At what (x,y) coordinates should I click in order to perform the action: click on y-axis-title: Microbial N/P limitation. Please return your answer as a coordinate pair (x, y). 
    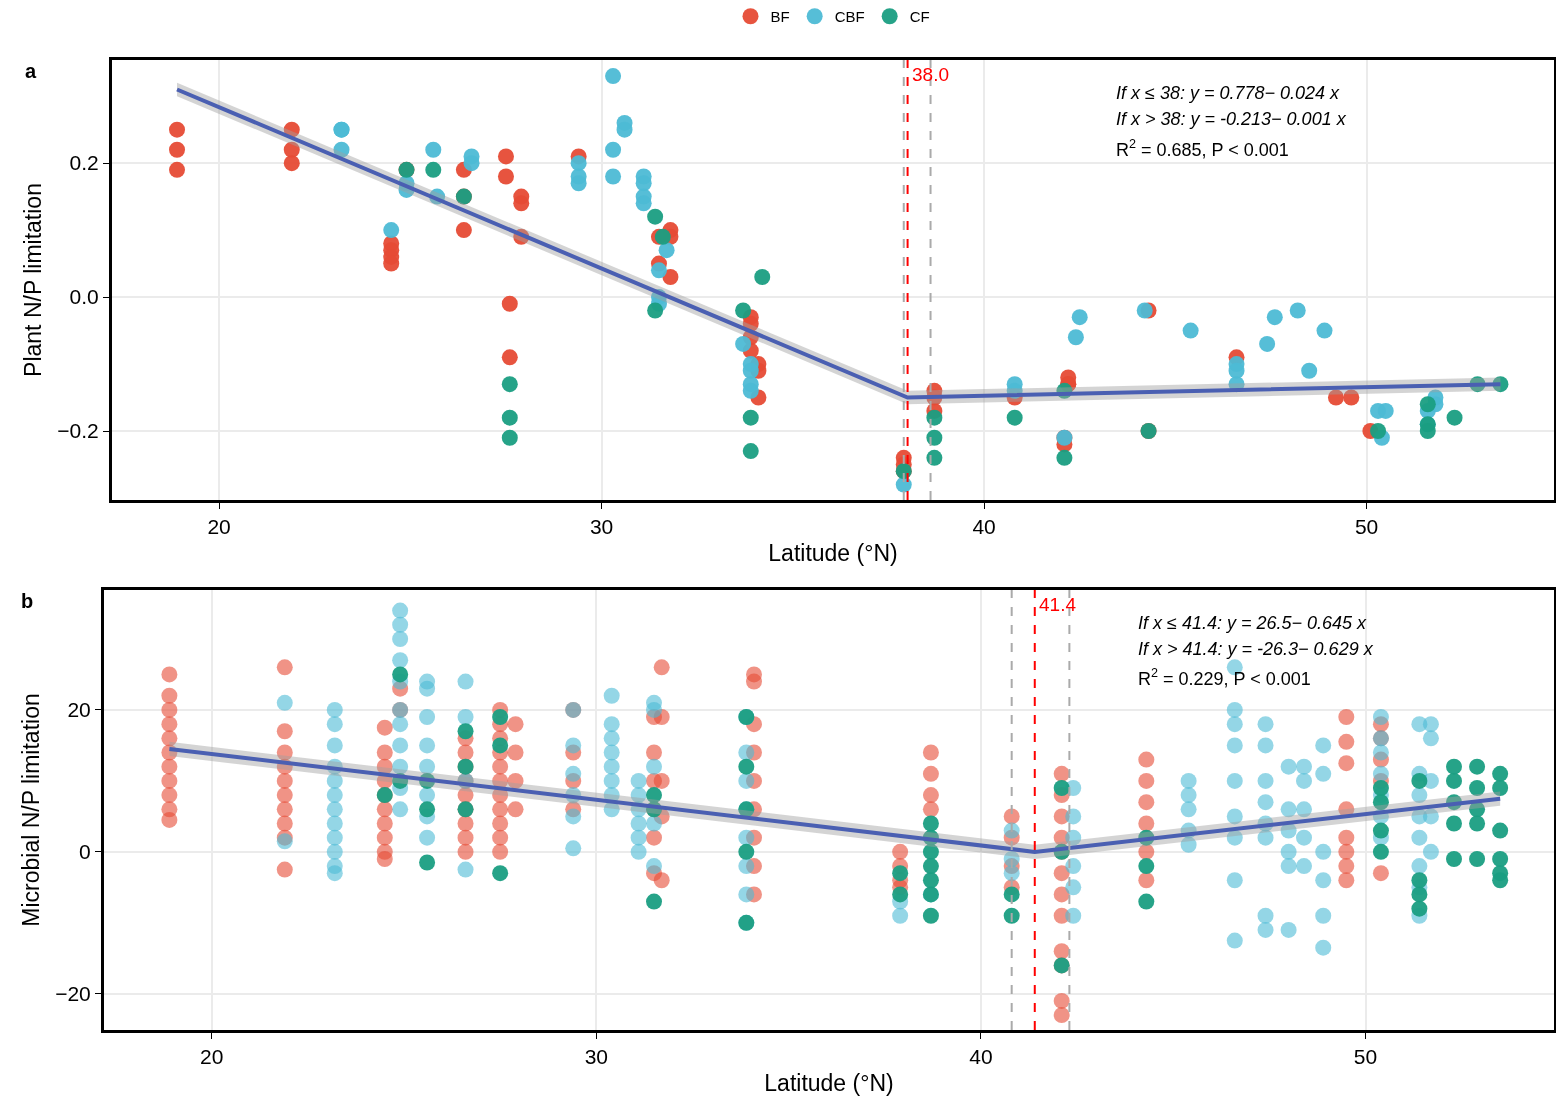
    Looking at the image, I should click on (30, 810).